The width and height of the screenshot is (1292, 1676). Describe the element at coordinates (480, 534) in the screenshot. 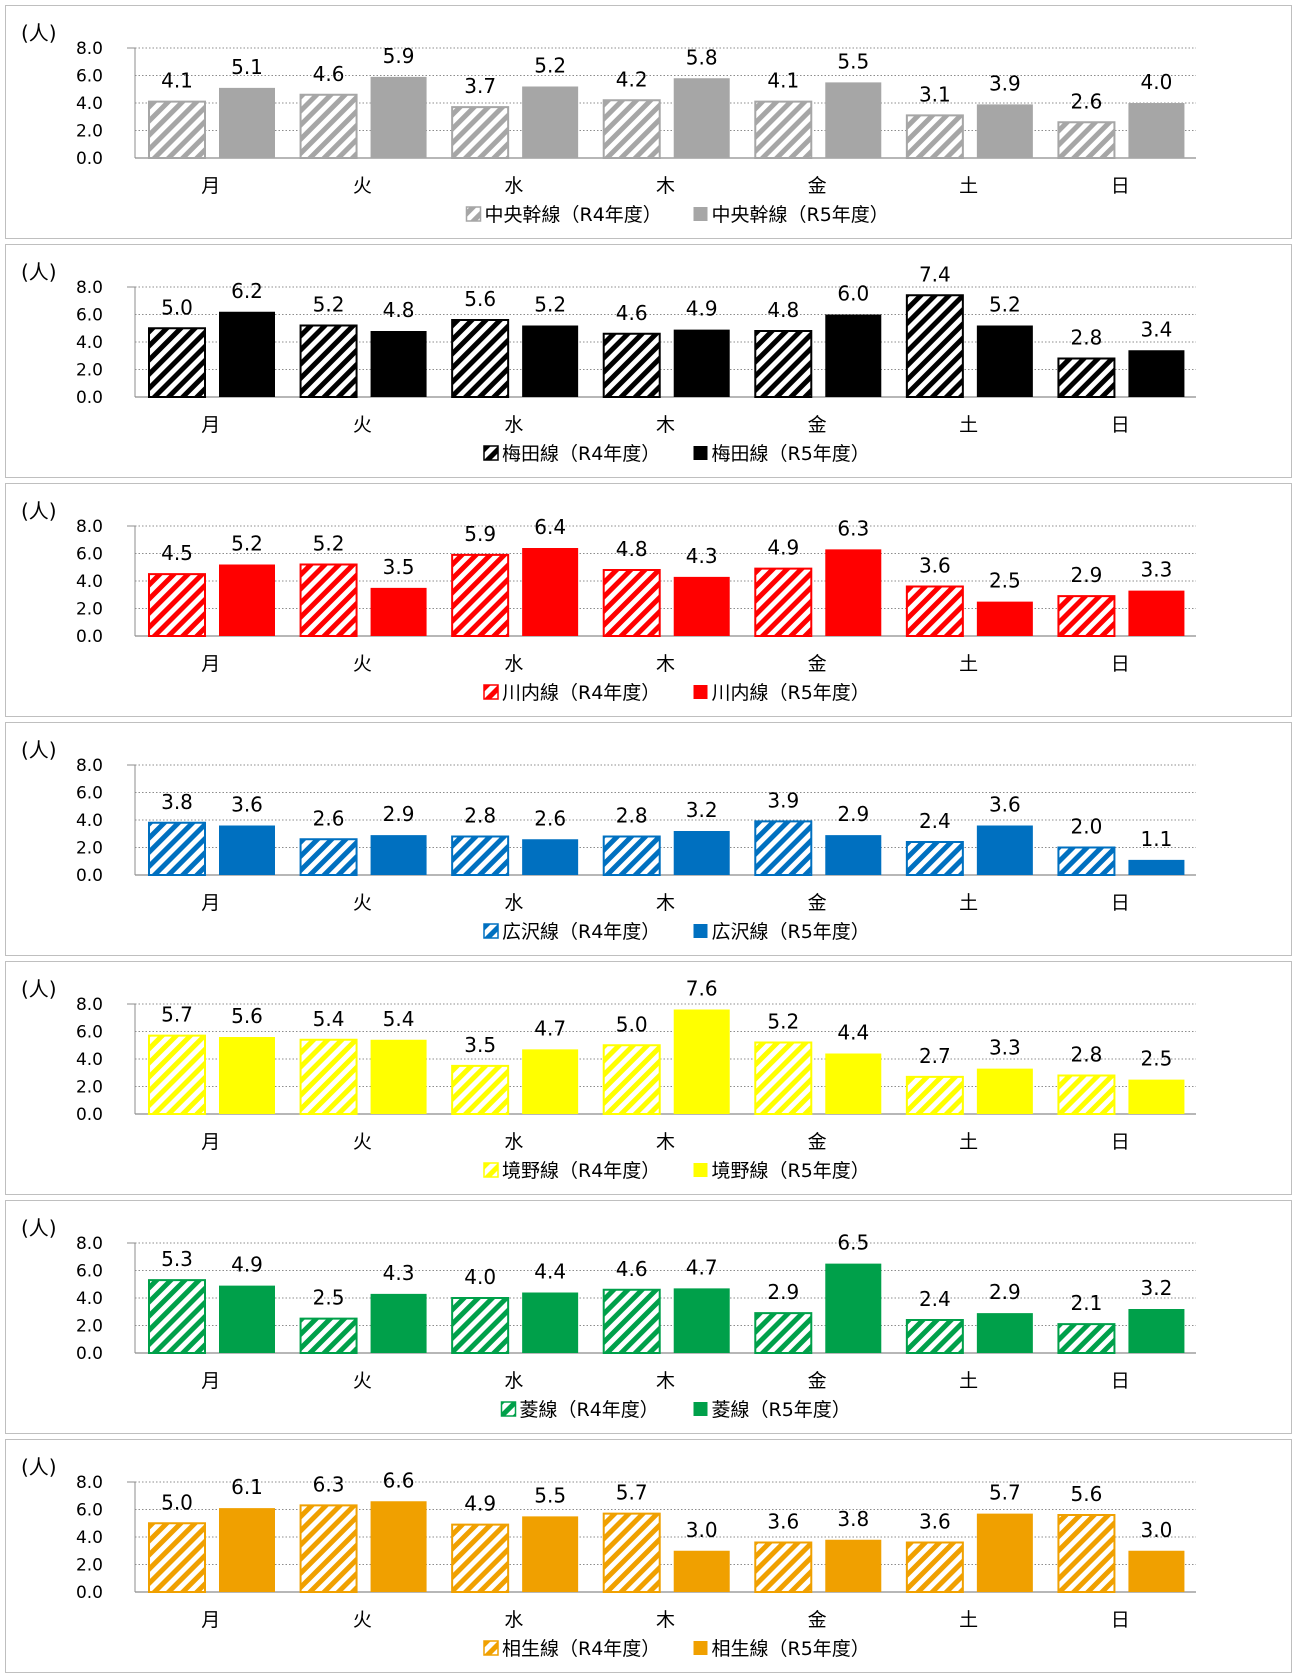

I see `data-label: 5.9` at that location.